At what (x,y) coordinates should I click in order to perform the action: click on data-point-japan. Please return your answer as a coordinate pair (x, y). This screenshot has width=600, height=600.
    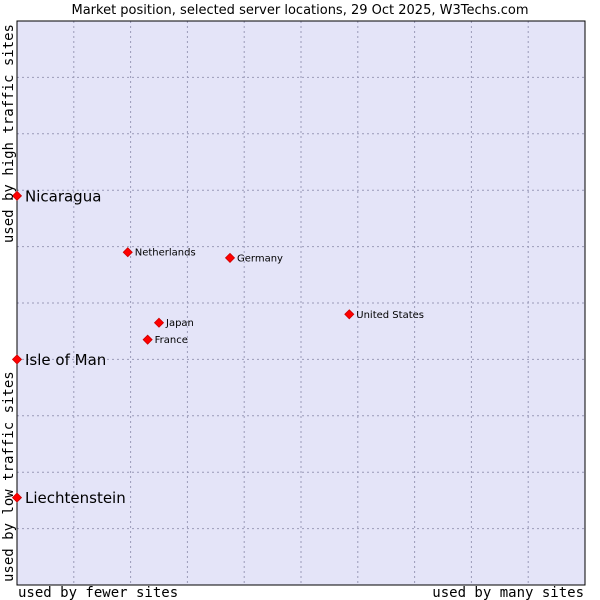
    Looking at the image, I should click on (159, 322).